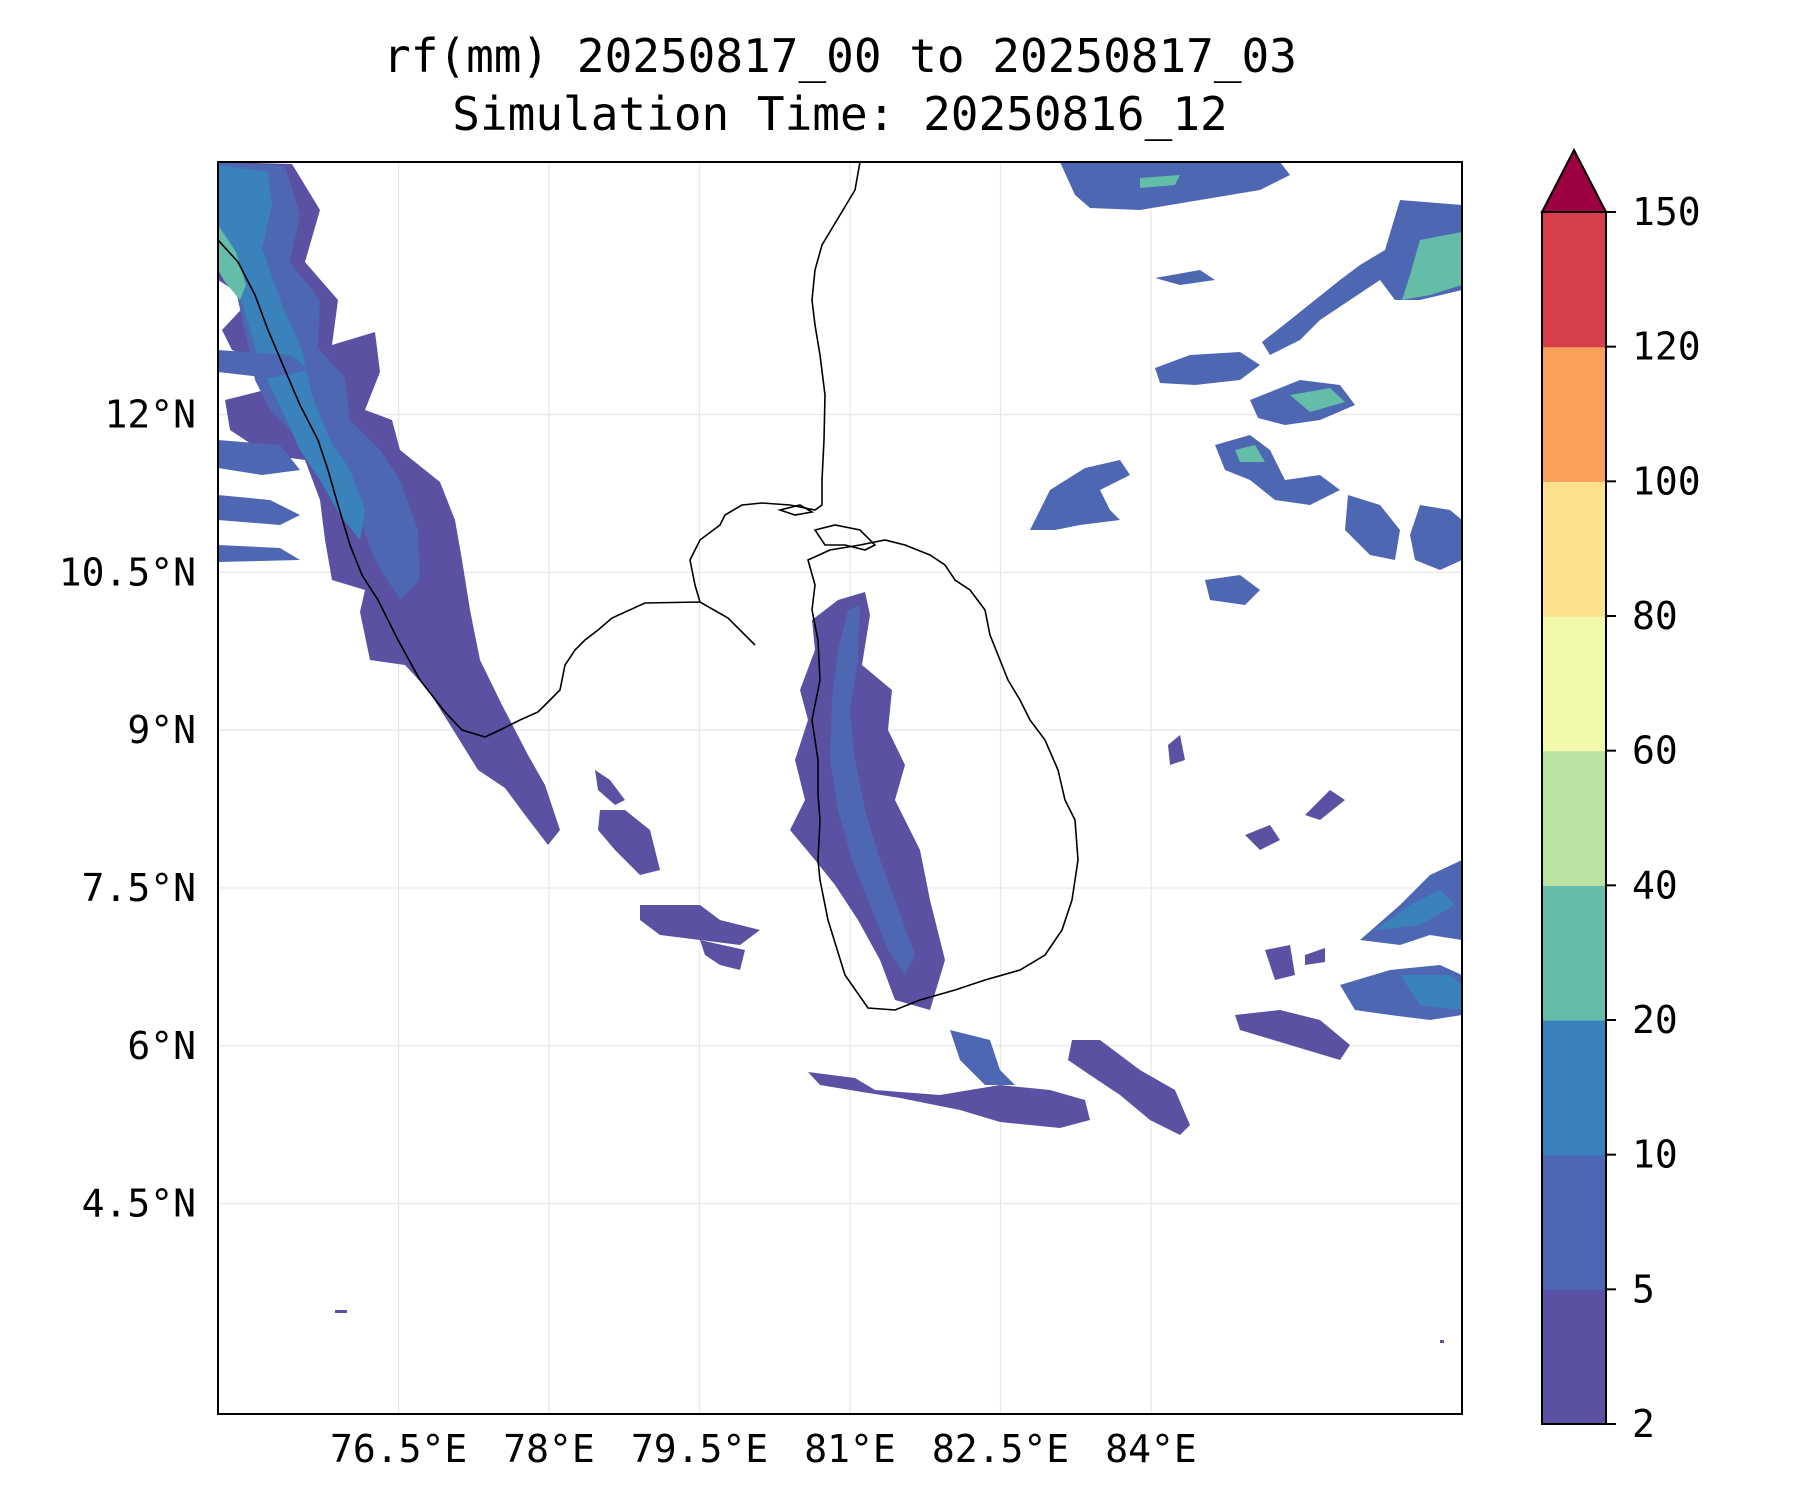 The image size is (1800, 1500). What do you see at coordinates (1666, 347) in the screenshot?
I see `colorbar-tick-label: 120` at bounding box center [1666, 347].